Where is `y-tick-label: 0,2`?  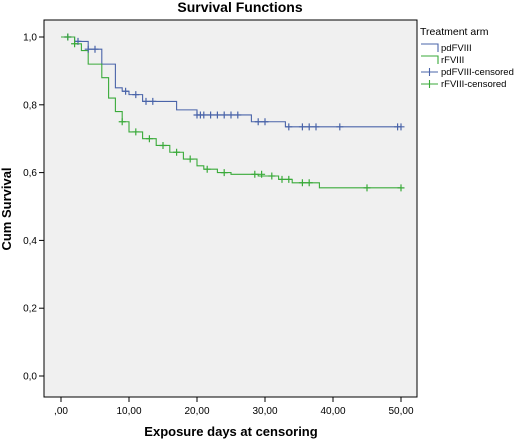
y-tick-label: 0,2 is located at coordinates (30, 309).